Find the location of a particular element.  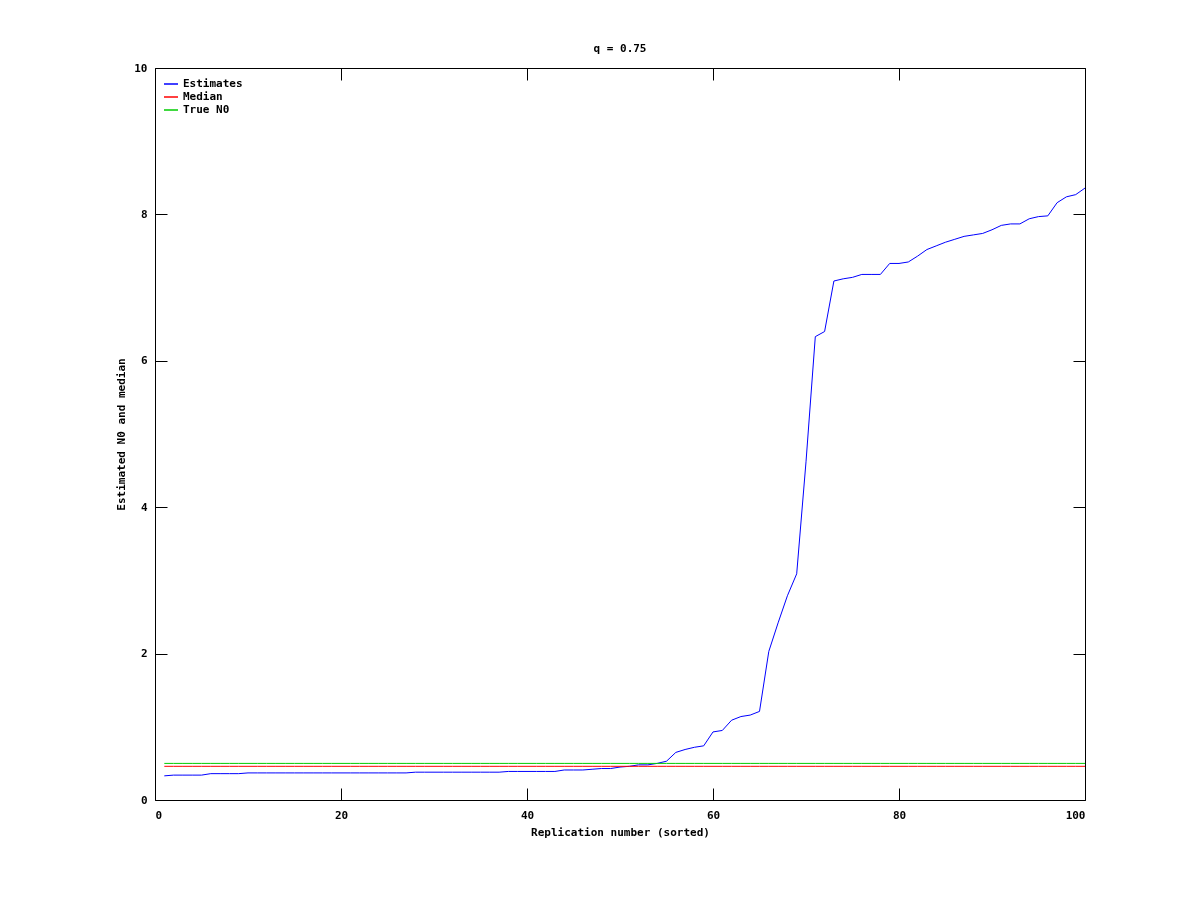

y-tick-label: 8 is located at coordinates (144, 214).